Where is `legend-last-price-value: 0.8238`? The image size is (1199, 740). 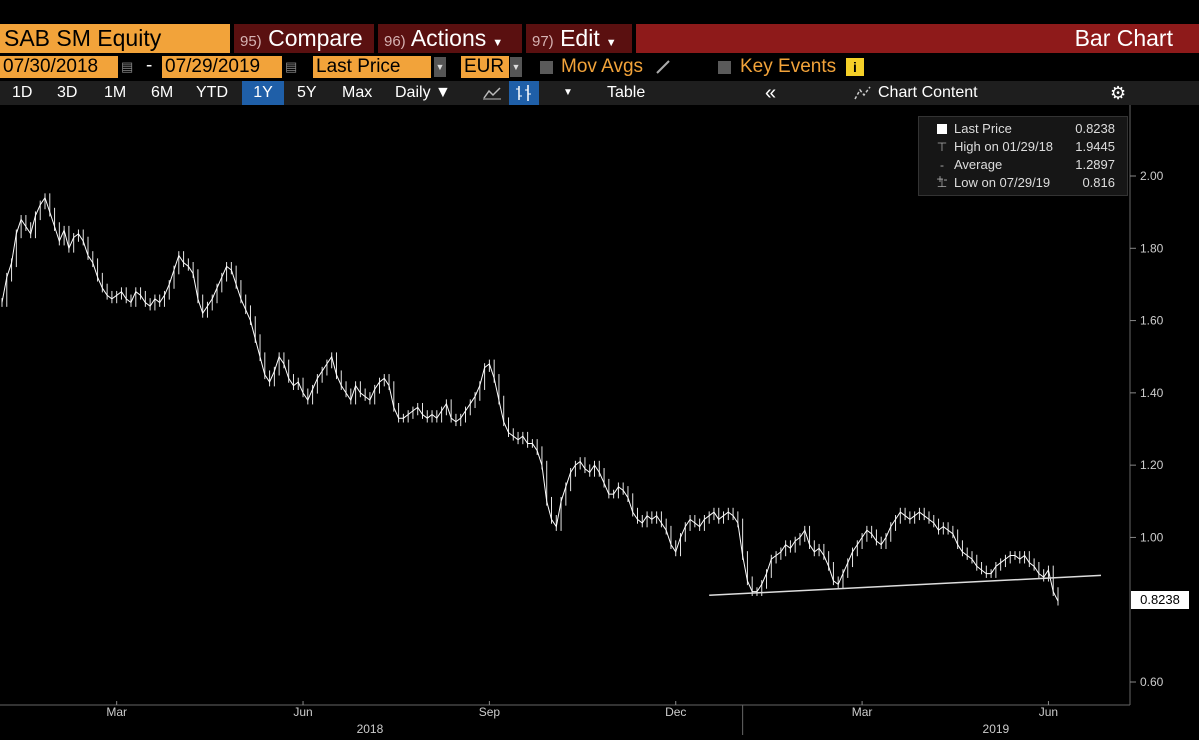
legend-last-price-value: 0.8238 is located at coordinates (1095, 128).